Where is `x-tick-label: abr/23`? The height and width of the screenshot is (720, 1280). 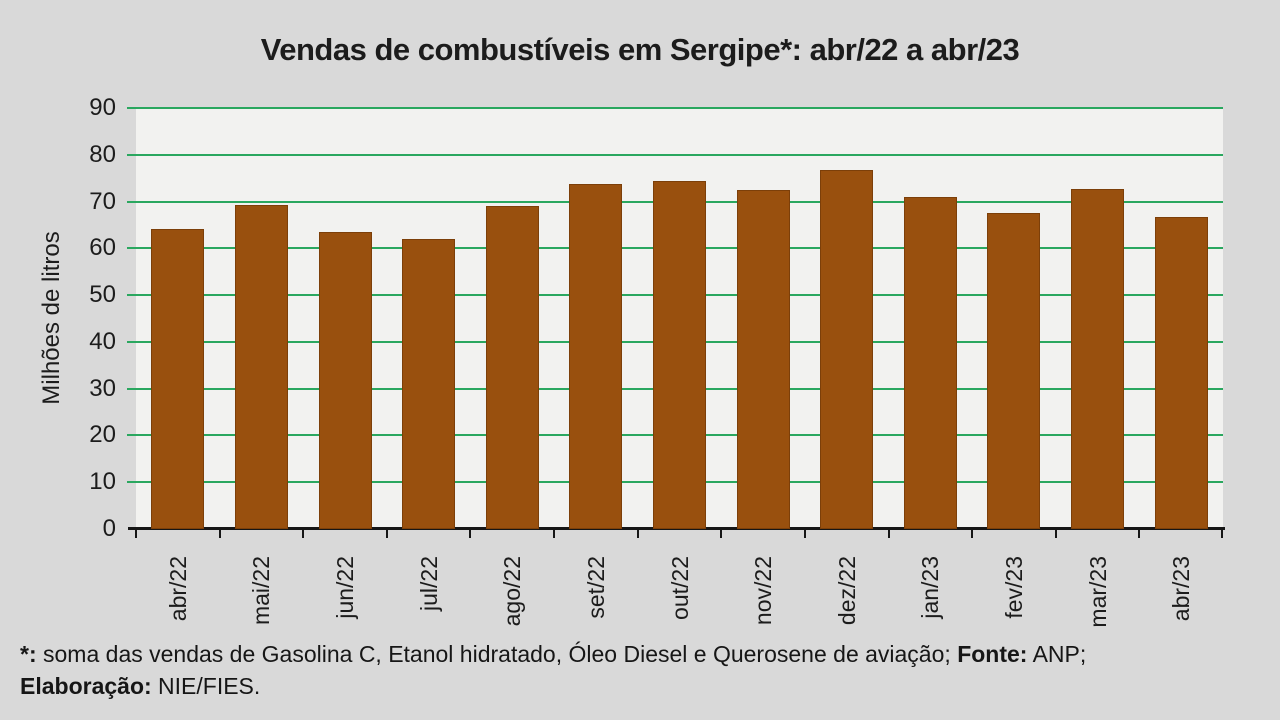
x-tick-label: abr/23 is located at coordinates (1181, 589).